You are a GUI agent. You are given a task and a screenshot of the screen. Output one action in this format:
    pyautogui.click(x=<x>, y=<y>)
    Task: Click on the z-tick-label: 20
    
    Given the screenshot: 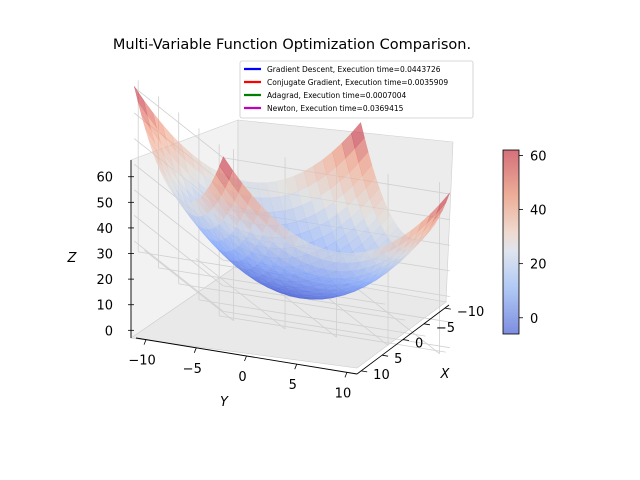 What is the action you would take?
    pyautogui.click(x=104, y=280)
    